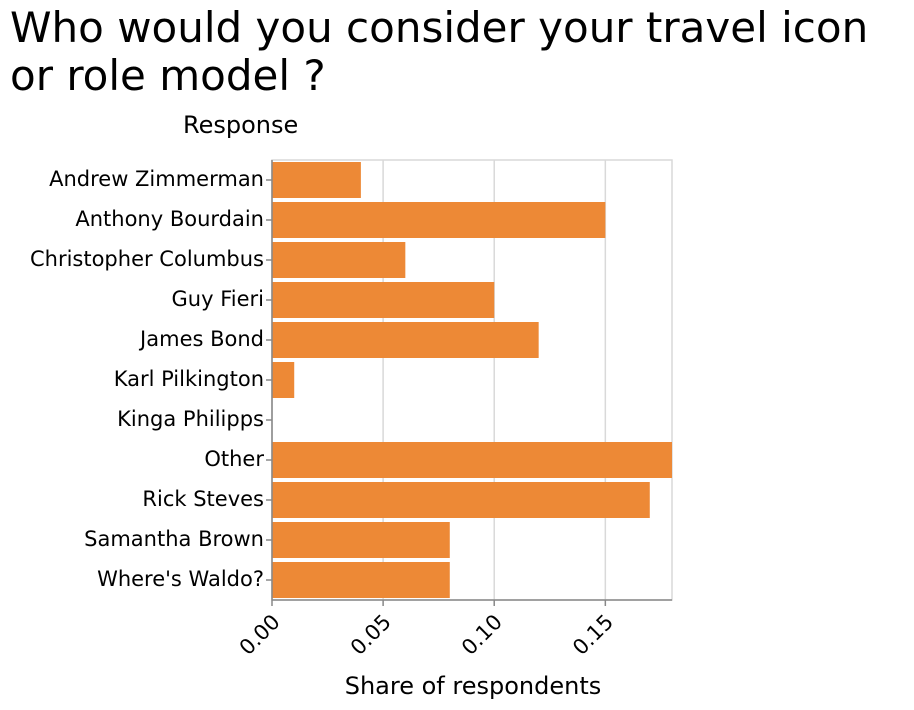 This screenshot has height=710, width=914. I want to click on x-tick-label: 0.05, so click(371, 635).